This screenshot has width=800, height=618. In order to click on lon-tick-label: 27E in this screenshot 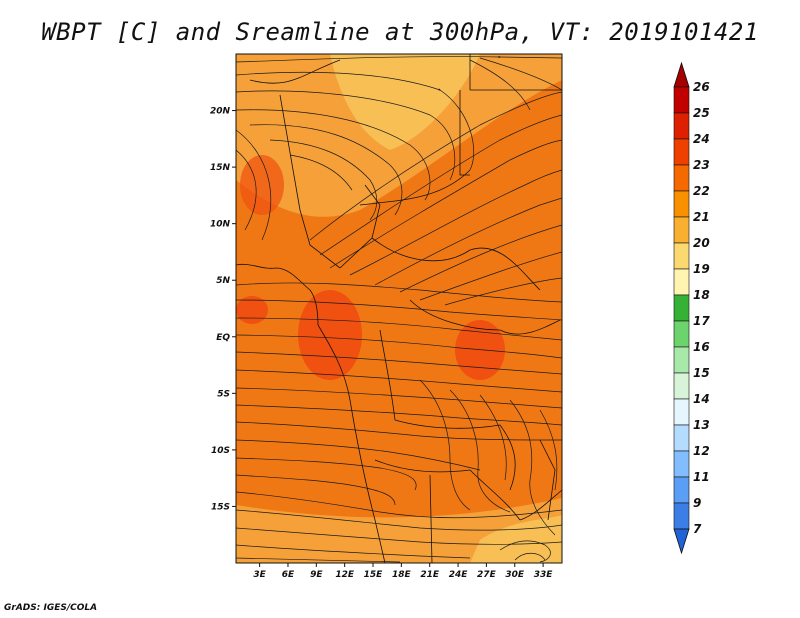, I will do `click(487, 575)`.